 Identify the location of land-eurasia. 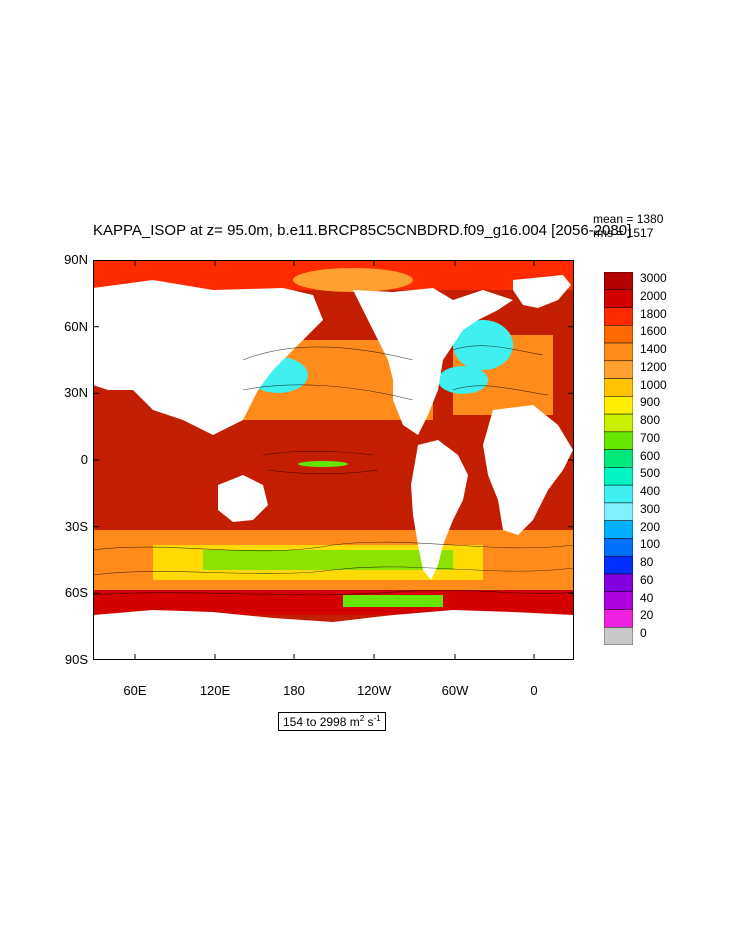
(208, 357).